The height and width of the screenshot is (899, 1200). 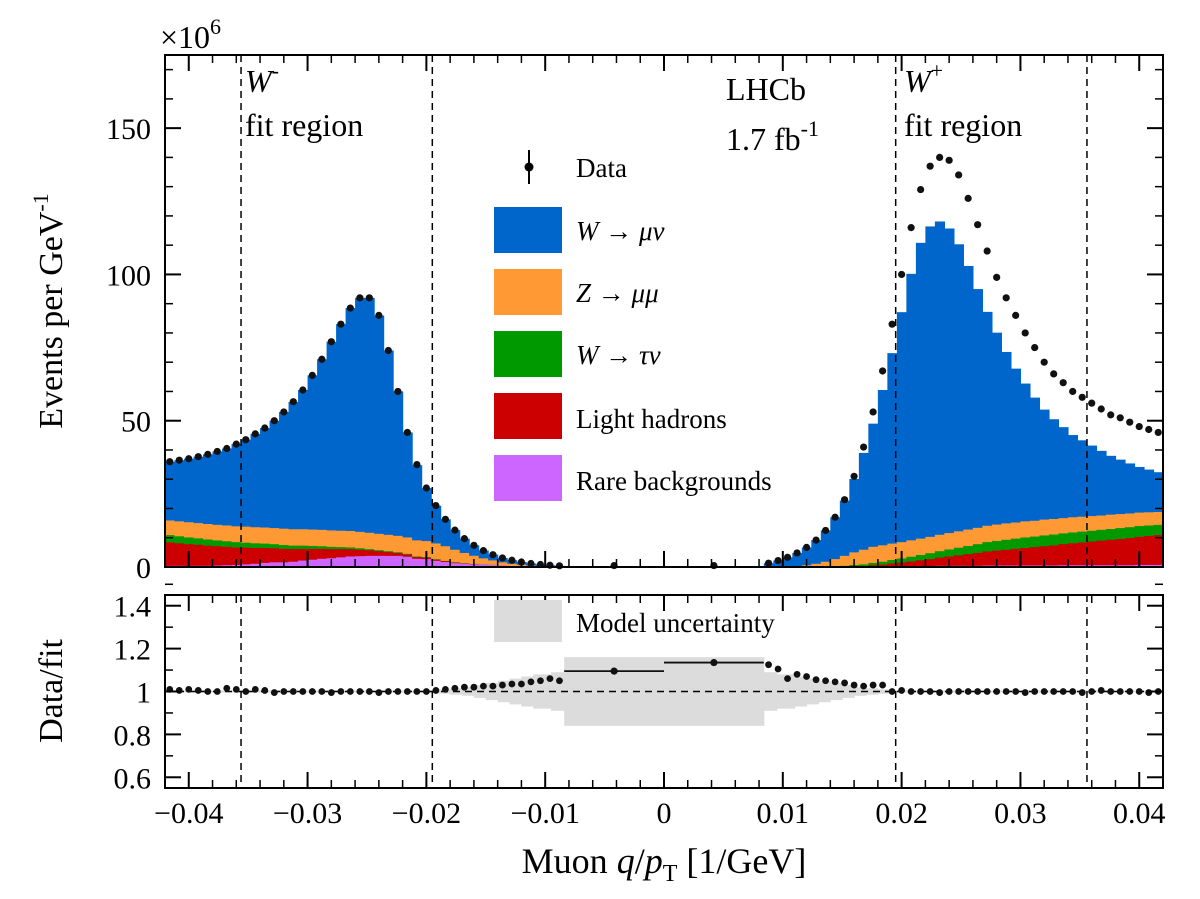 What do you see at coordinates (601, 168) in the screenshot?
I see `svg-text: Data` at bounding box center [601, 168].